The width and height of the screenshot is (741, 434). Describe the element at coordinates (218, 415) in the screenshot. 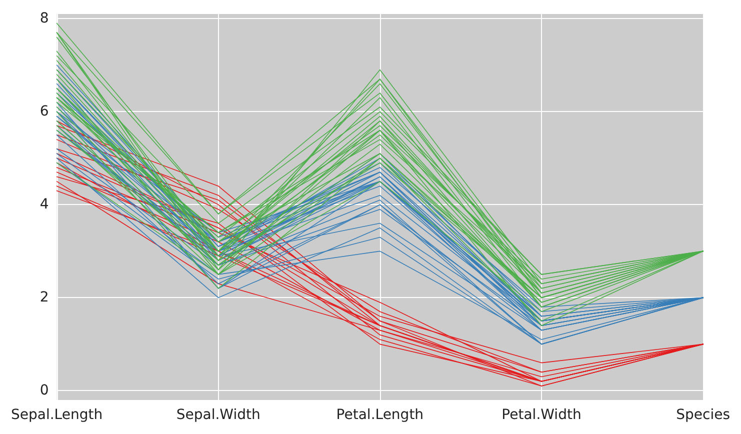

I see `x-tick-label: Sepal.Width` at that location.